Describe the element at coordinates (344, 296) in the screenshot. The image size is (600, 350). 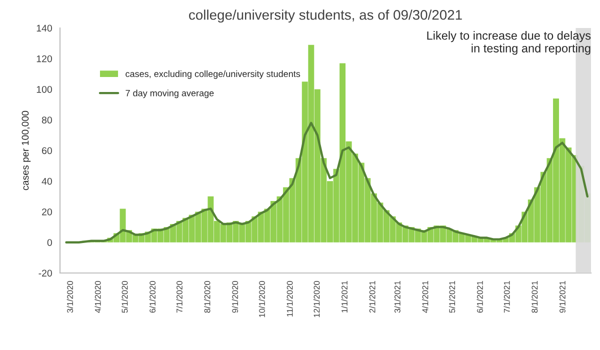
I see `x-tick-label: 1/1/2021` at that location.